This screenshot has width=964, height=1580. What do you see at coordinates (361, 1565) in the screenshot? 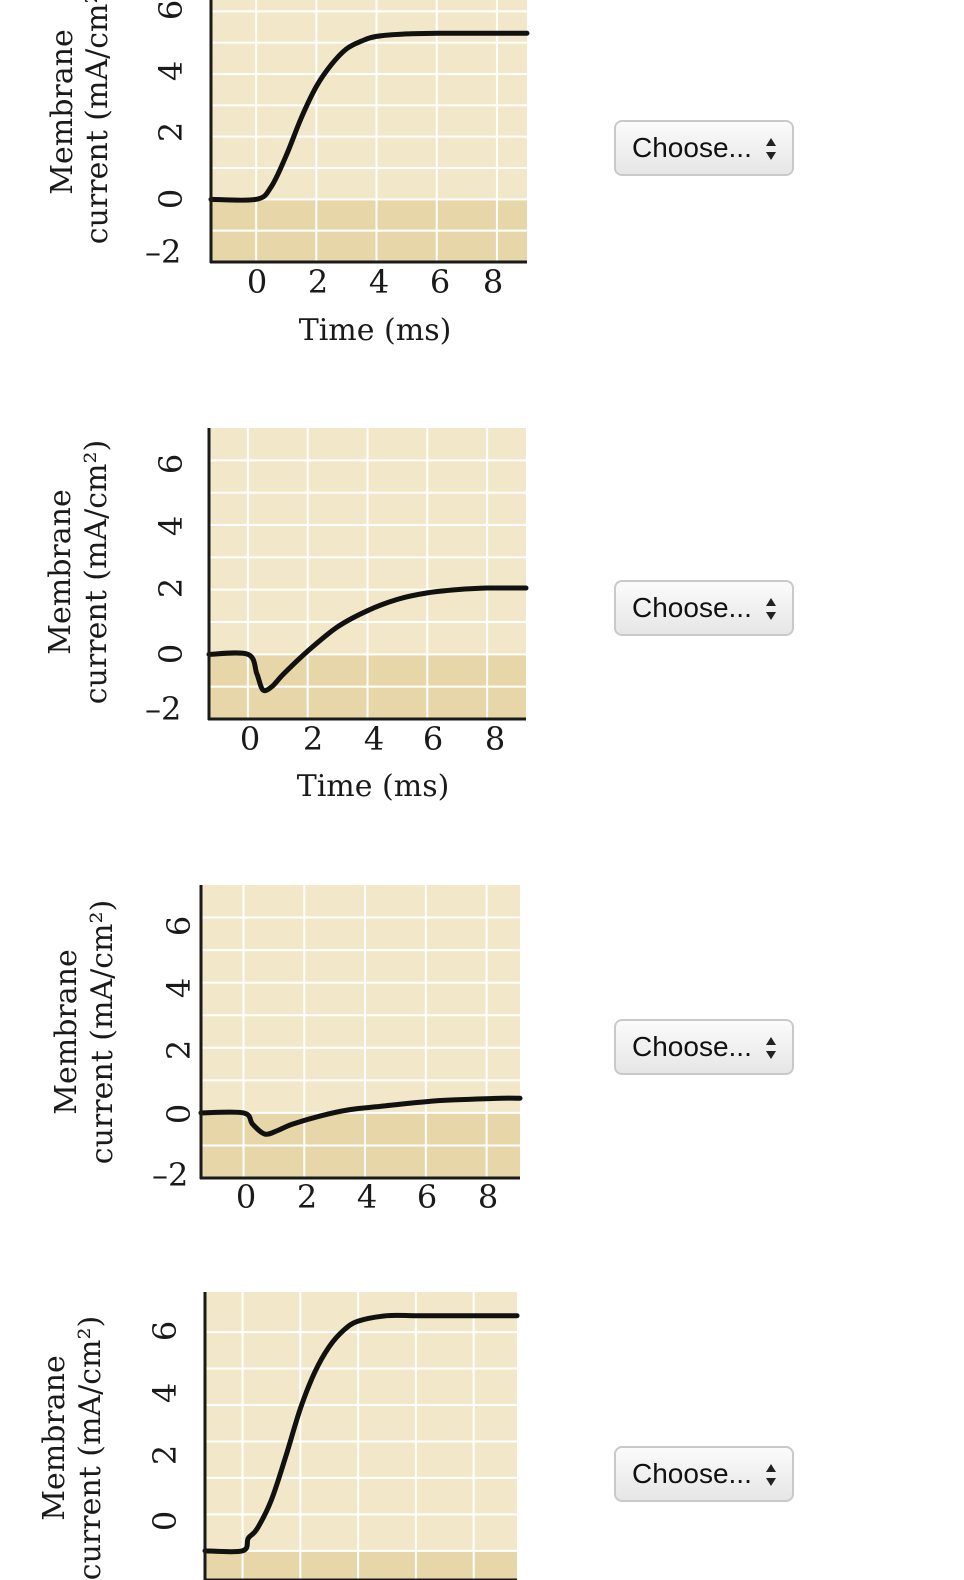
I see `negative-current-band` at bounding box center [361, 1565].